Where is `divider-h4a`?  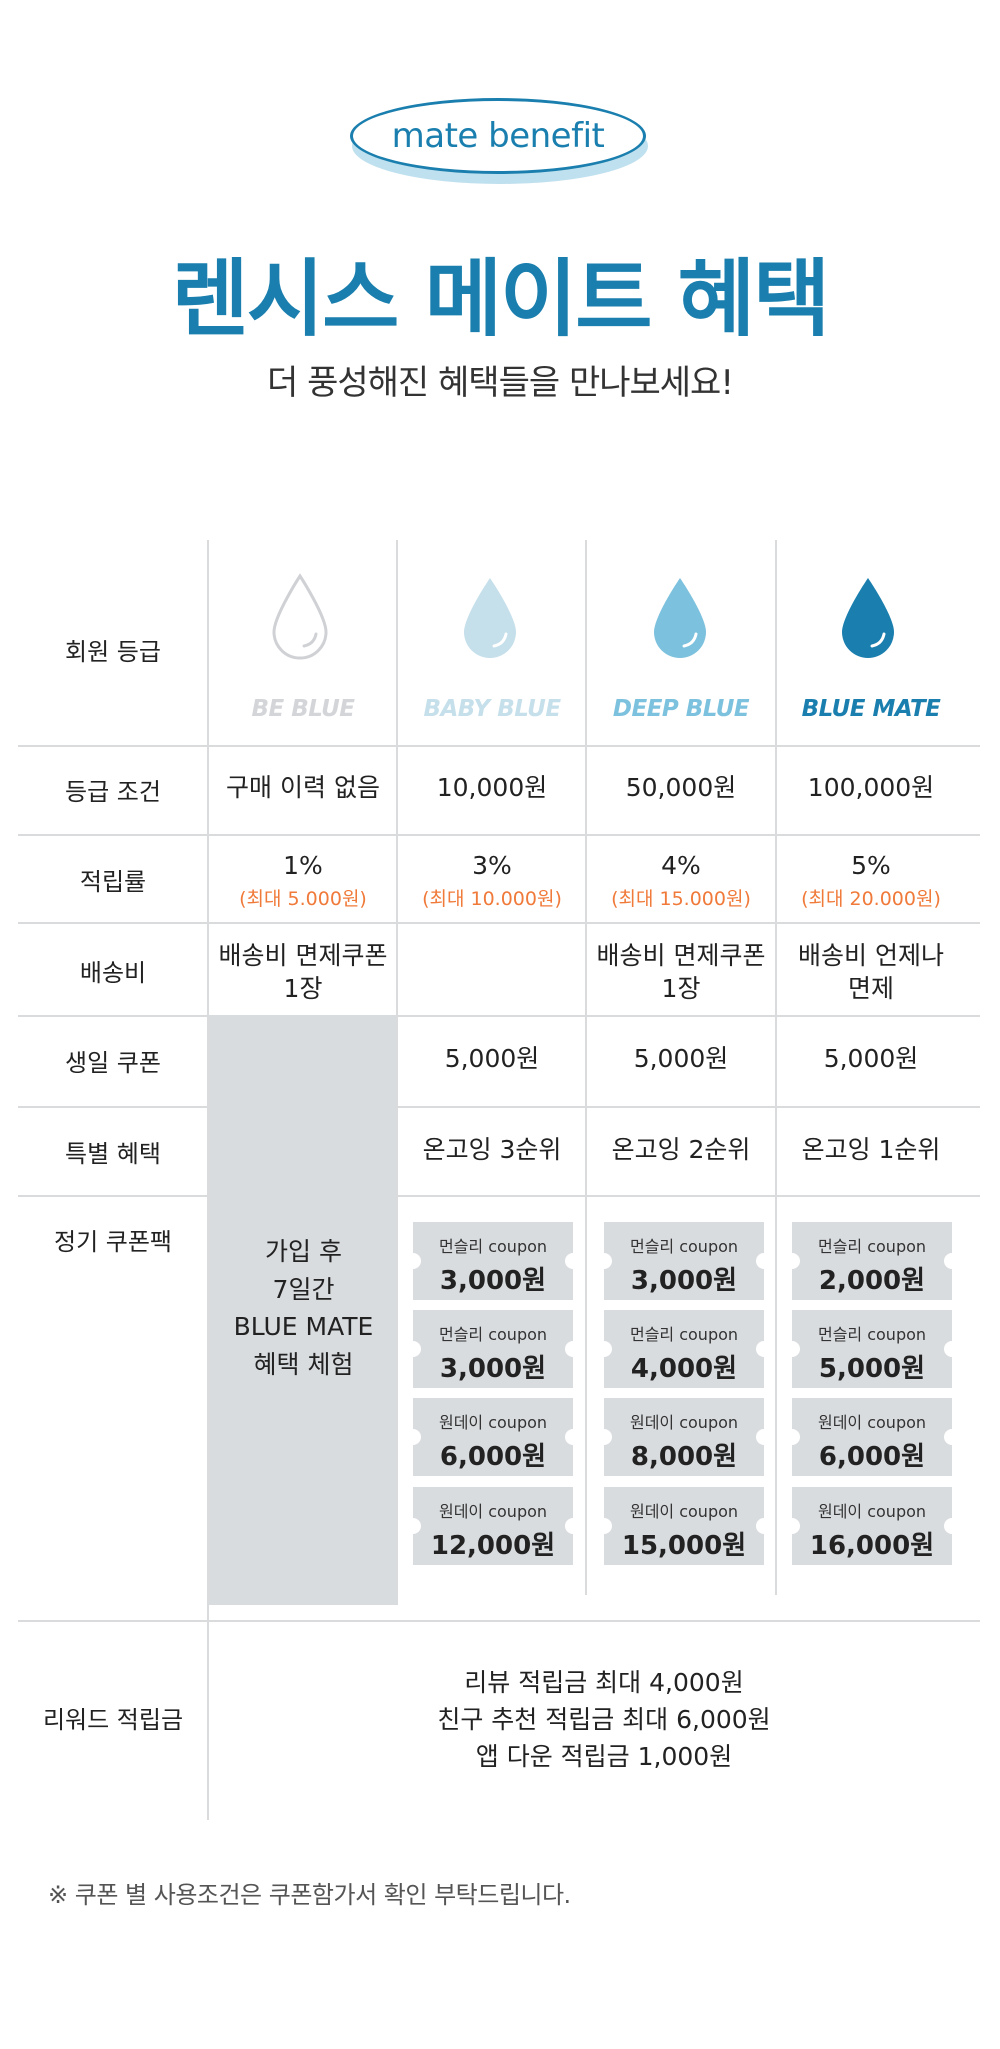 divider-h4a is located at coordinates (113, 1016).